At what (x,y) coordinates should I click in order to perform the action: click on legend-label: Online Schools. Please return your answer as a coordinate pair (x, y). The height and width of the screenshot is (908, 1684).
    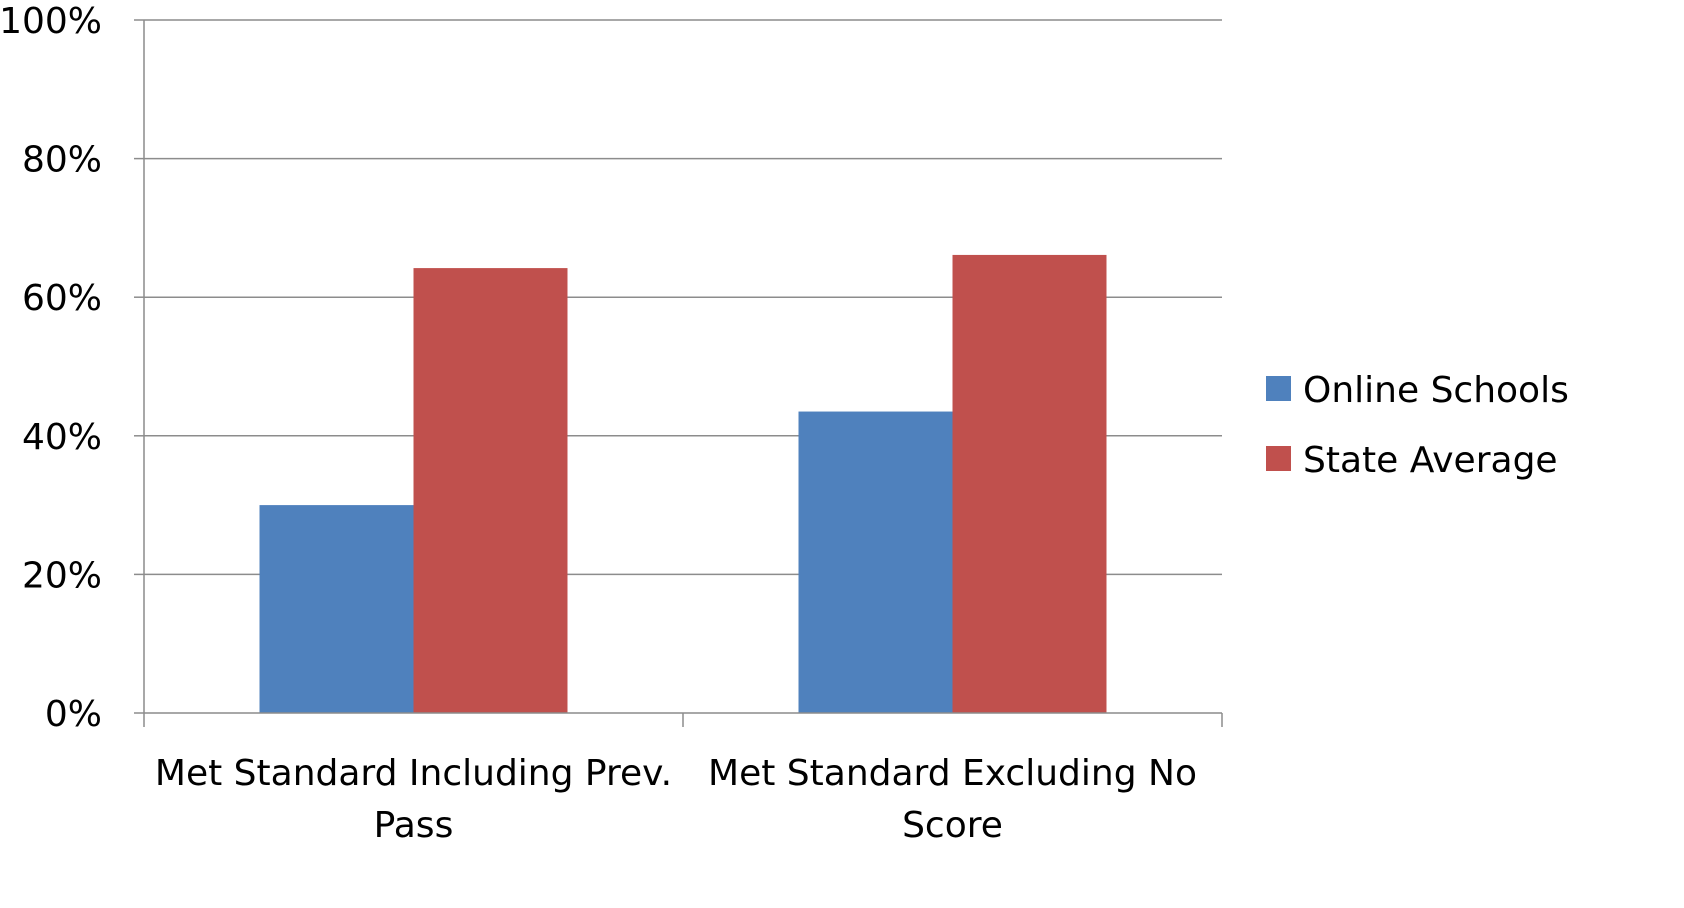
    Looking at the image, I should click on (1436, 390).